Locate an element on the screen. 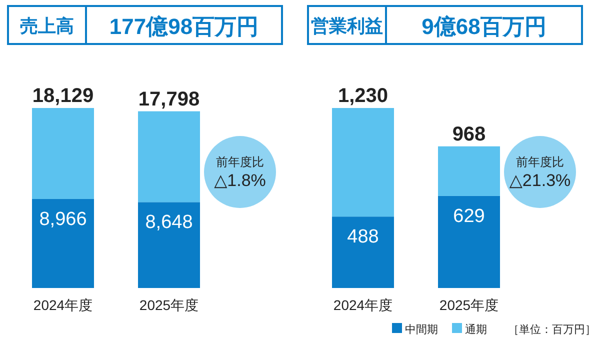 This screenshot has height=343, width=601. chart-title: 売上高 is located at coordinates (47, 26).